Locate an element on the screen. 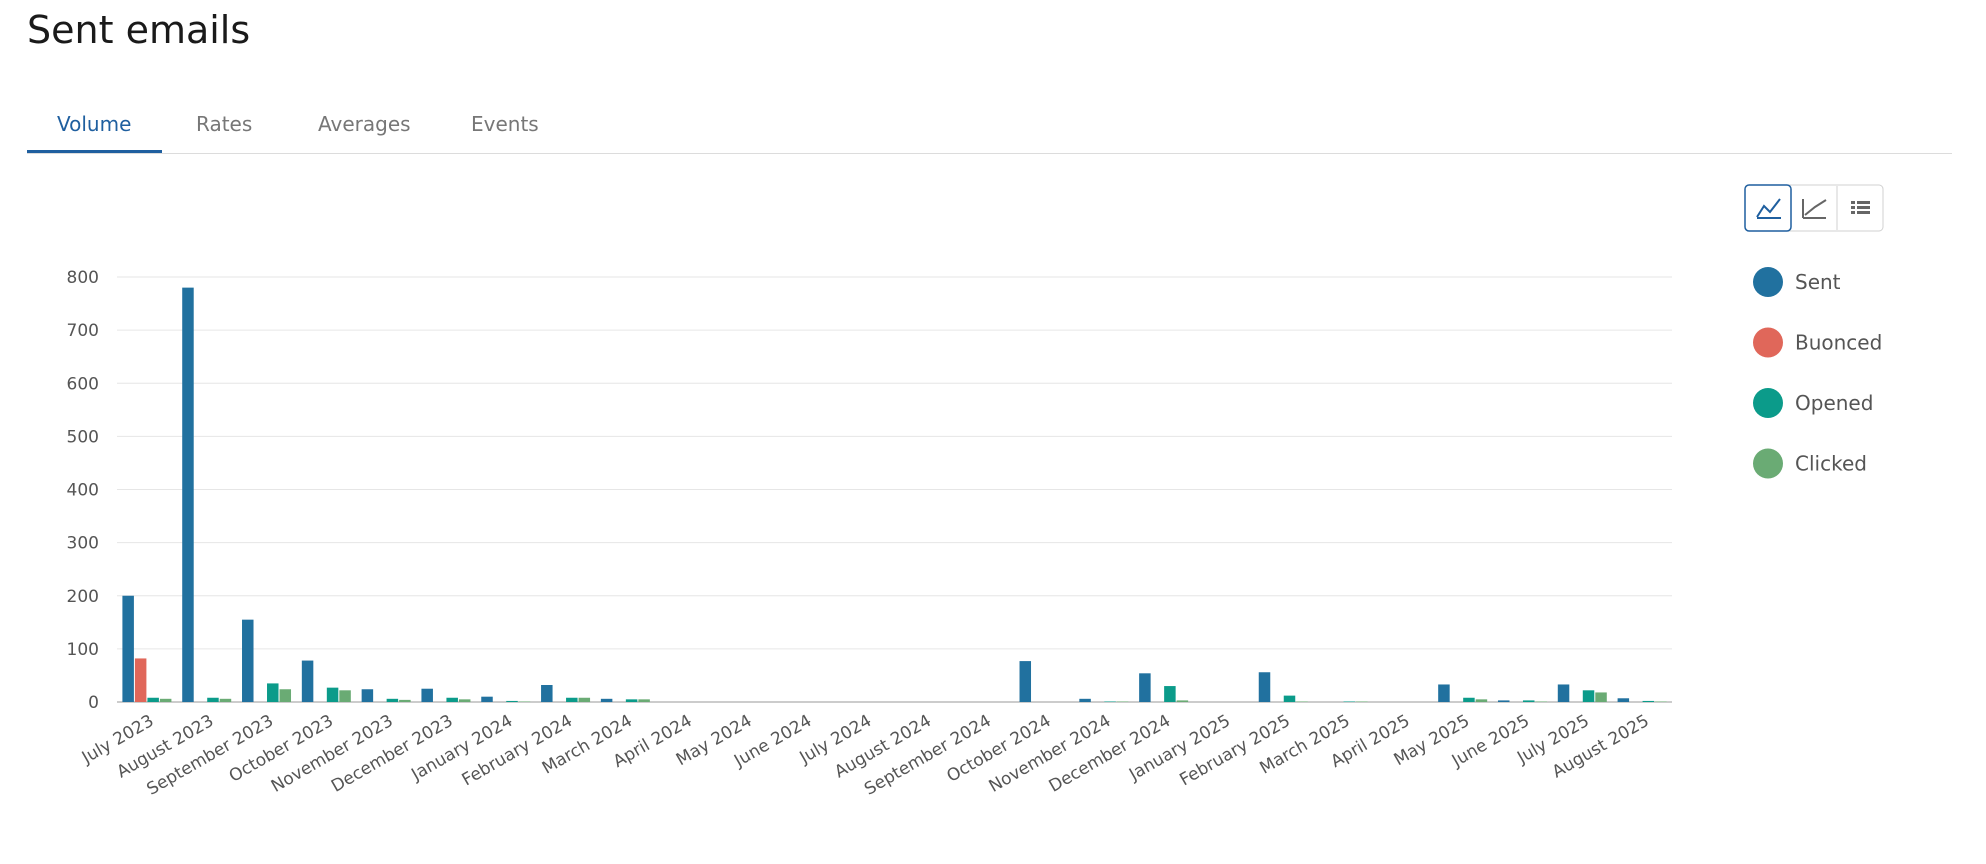 This screenshot has height=864, width=1986. tab: Volume is located at coordinates (94, 124).